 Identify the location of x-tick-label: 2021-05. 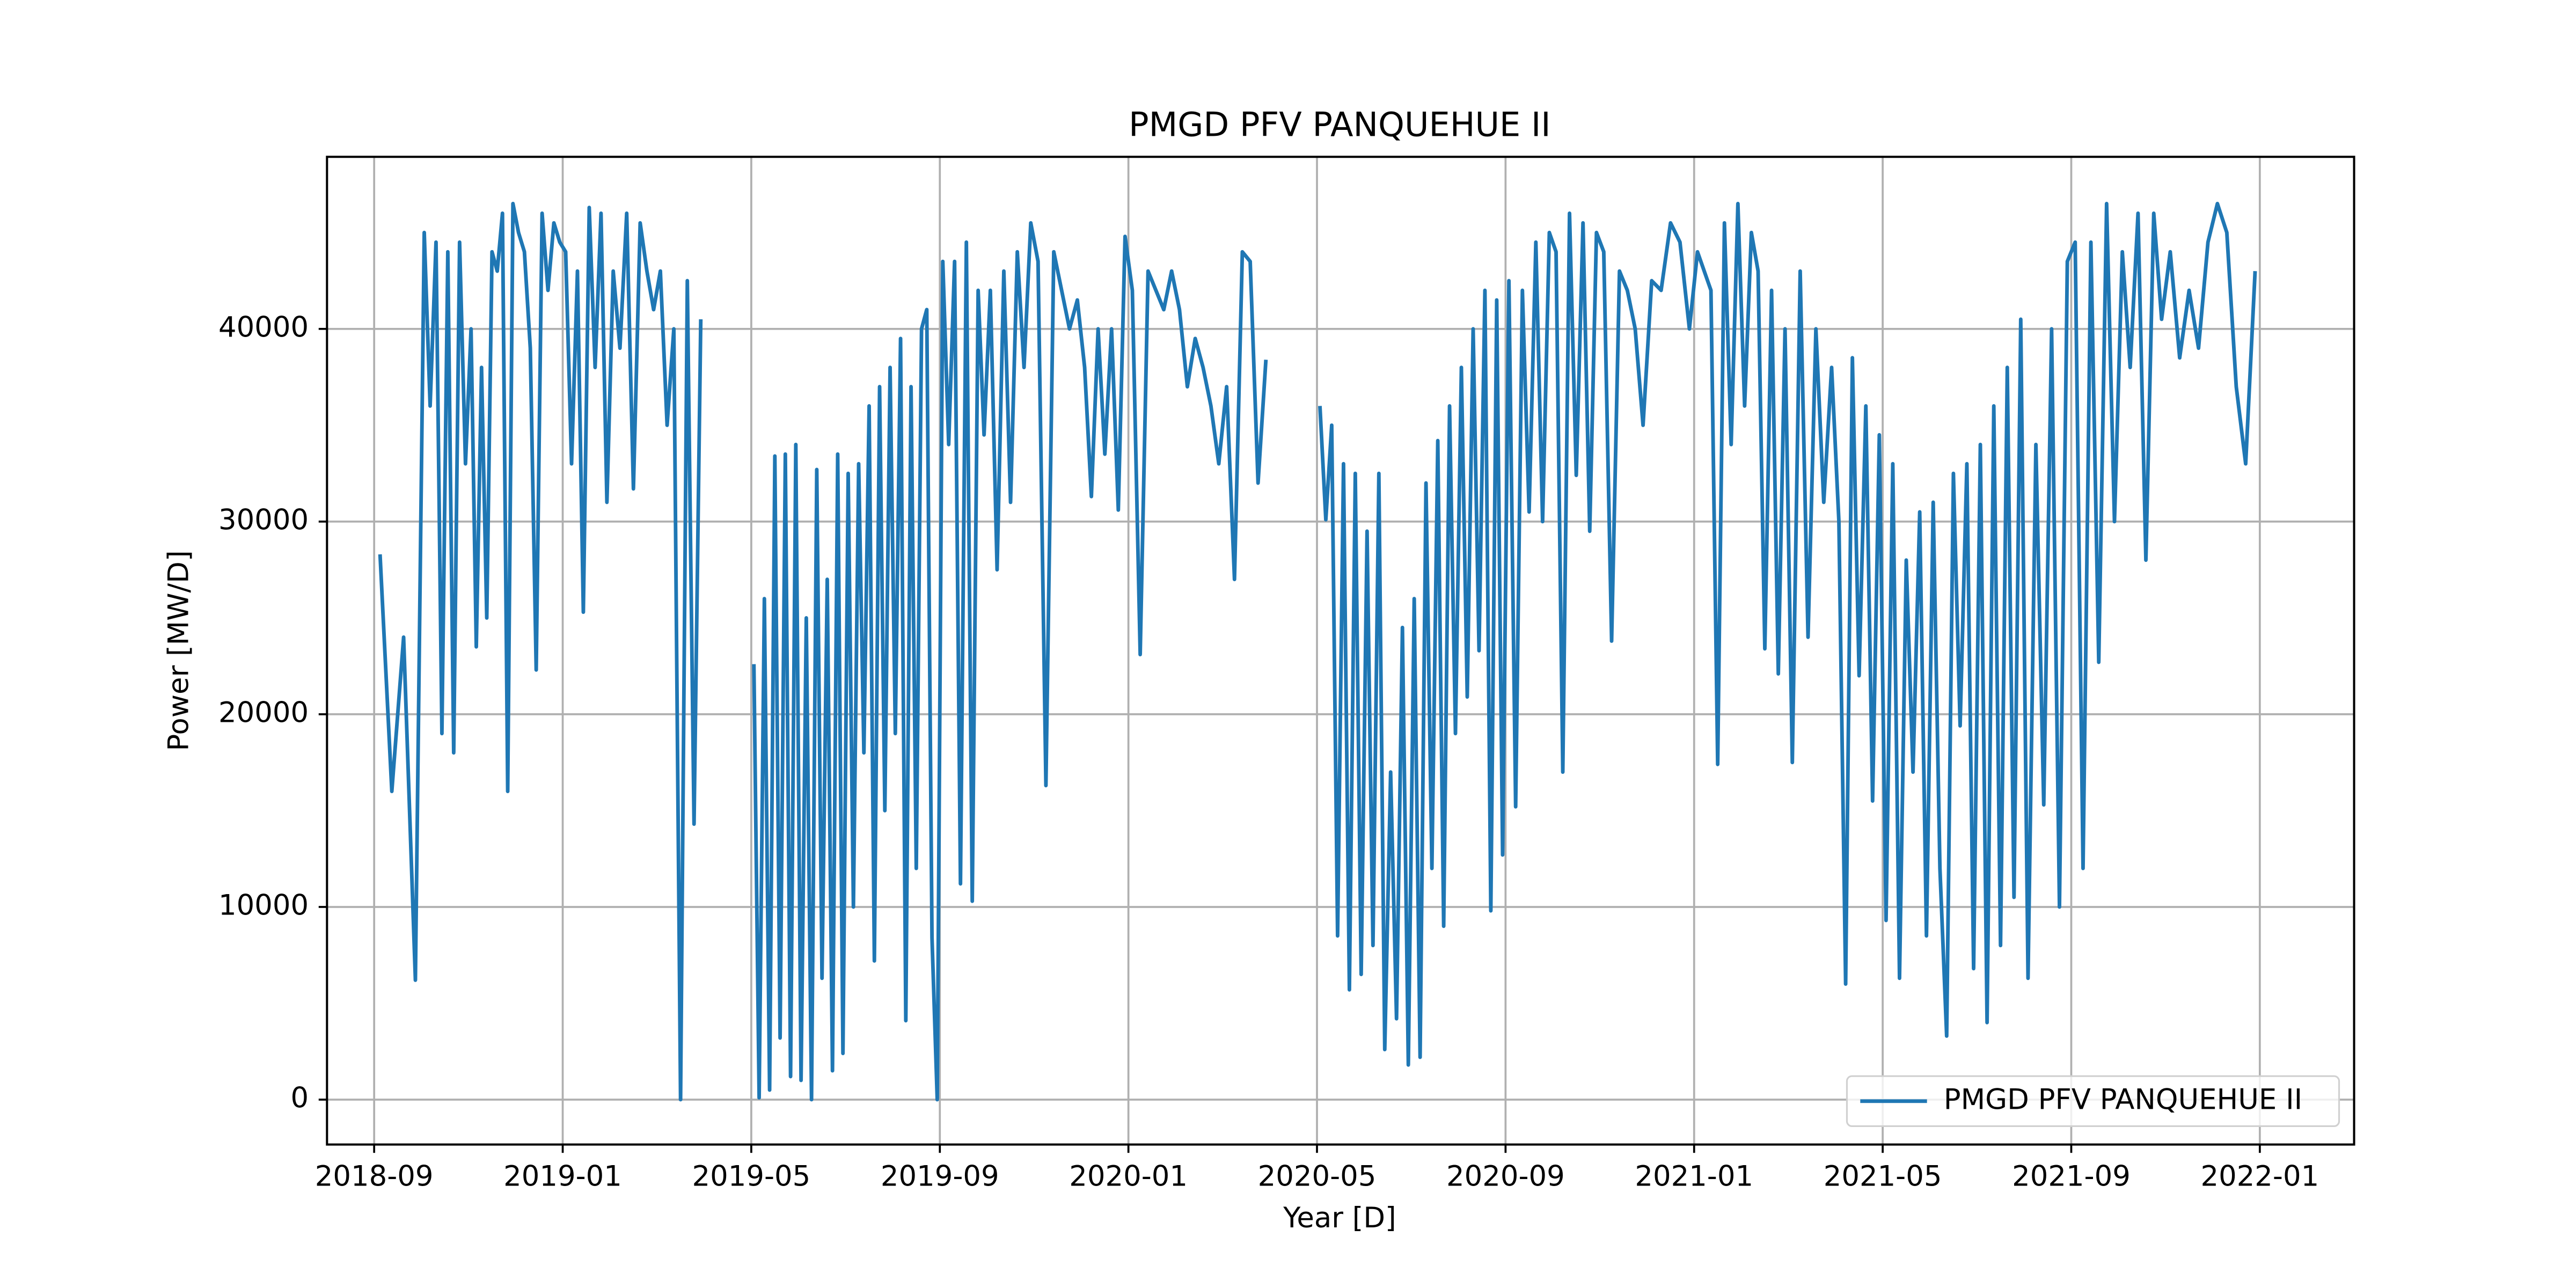
(1883, 1176).